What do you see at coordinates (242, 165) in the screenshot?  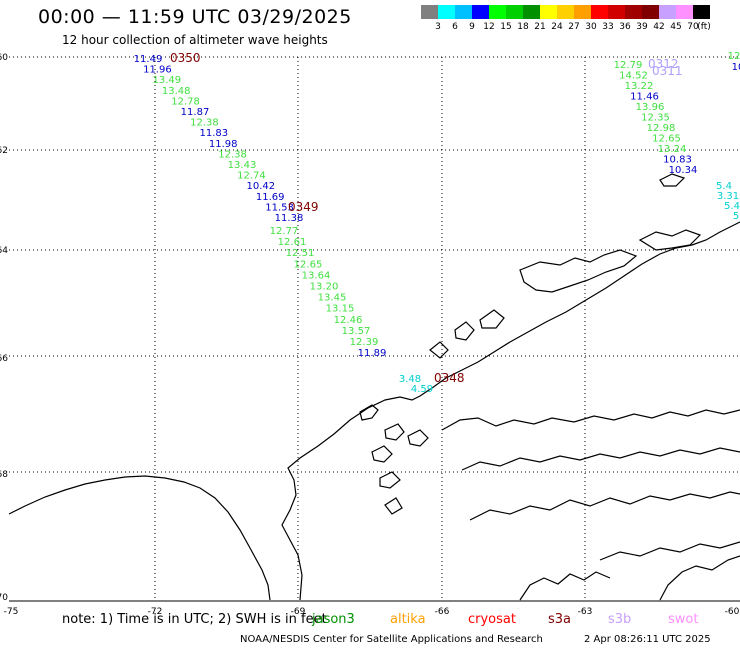 I see `wave-height-point: 13.43` at bounding box center [242, 165].